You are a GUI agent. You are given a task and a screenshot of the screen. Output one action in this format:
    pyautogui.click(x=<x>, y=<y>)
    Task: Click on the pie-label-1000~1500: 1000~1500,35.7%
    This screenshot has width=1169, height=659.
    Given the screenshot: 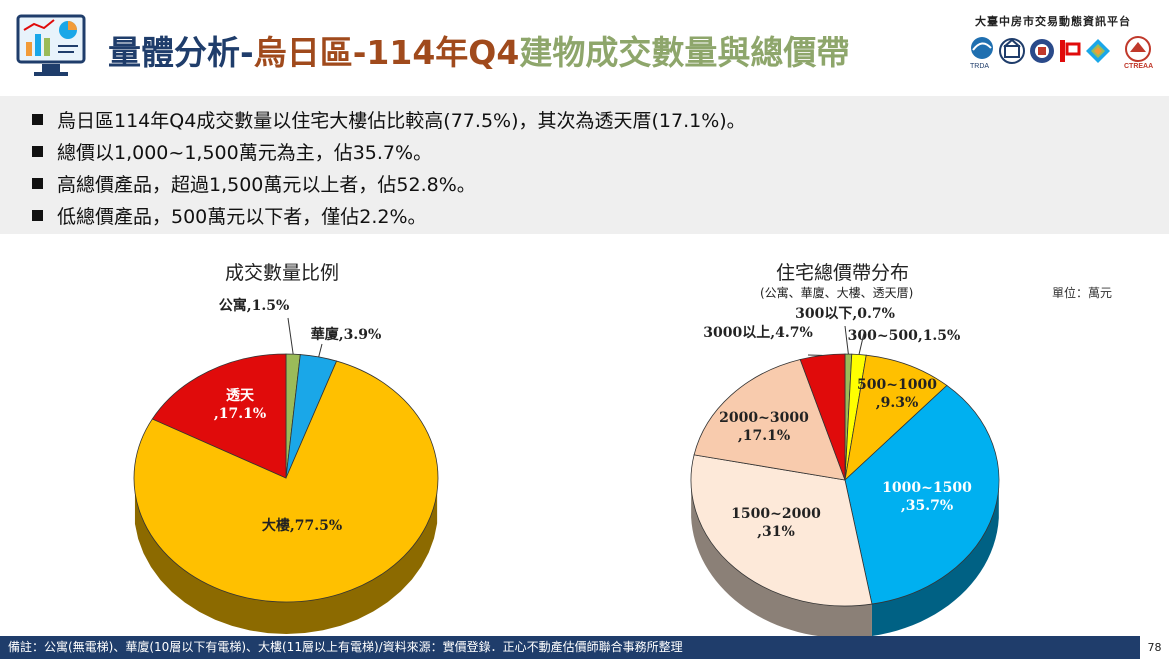 What is the action you would take?
    pyautogui.click(x=927, y=497)
    